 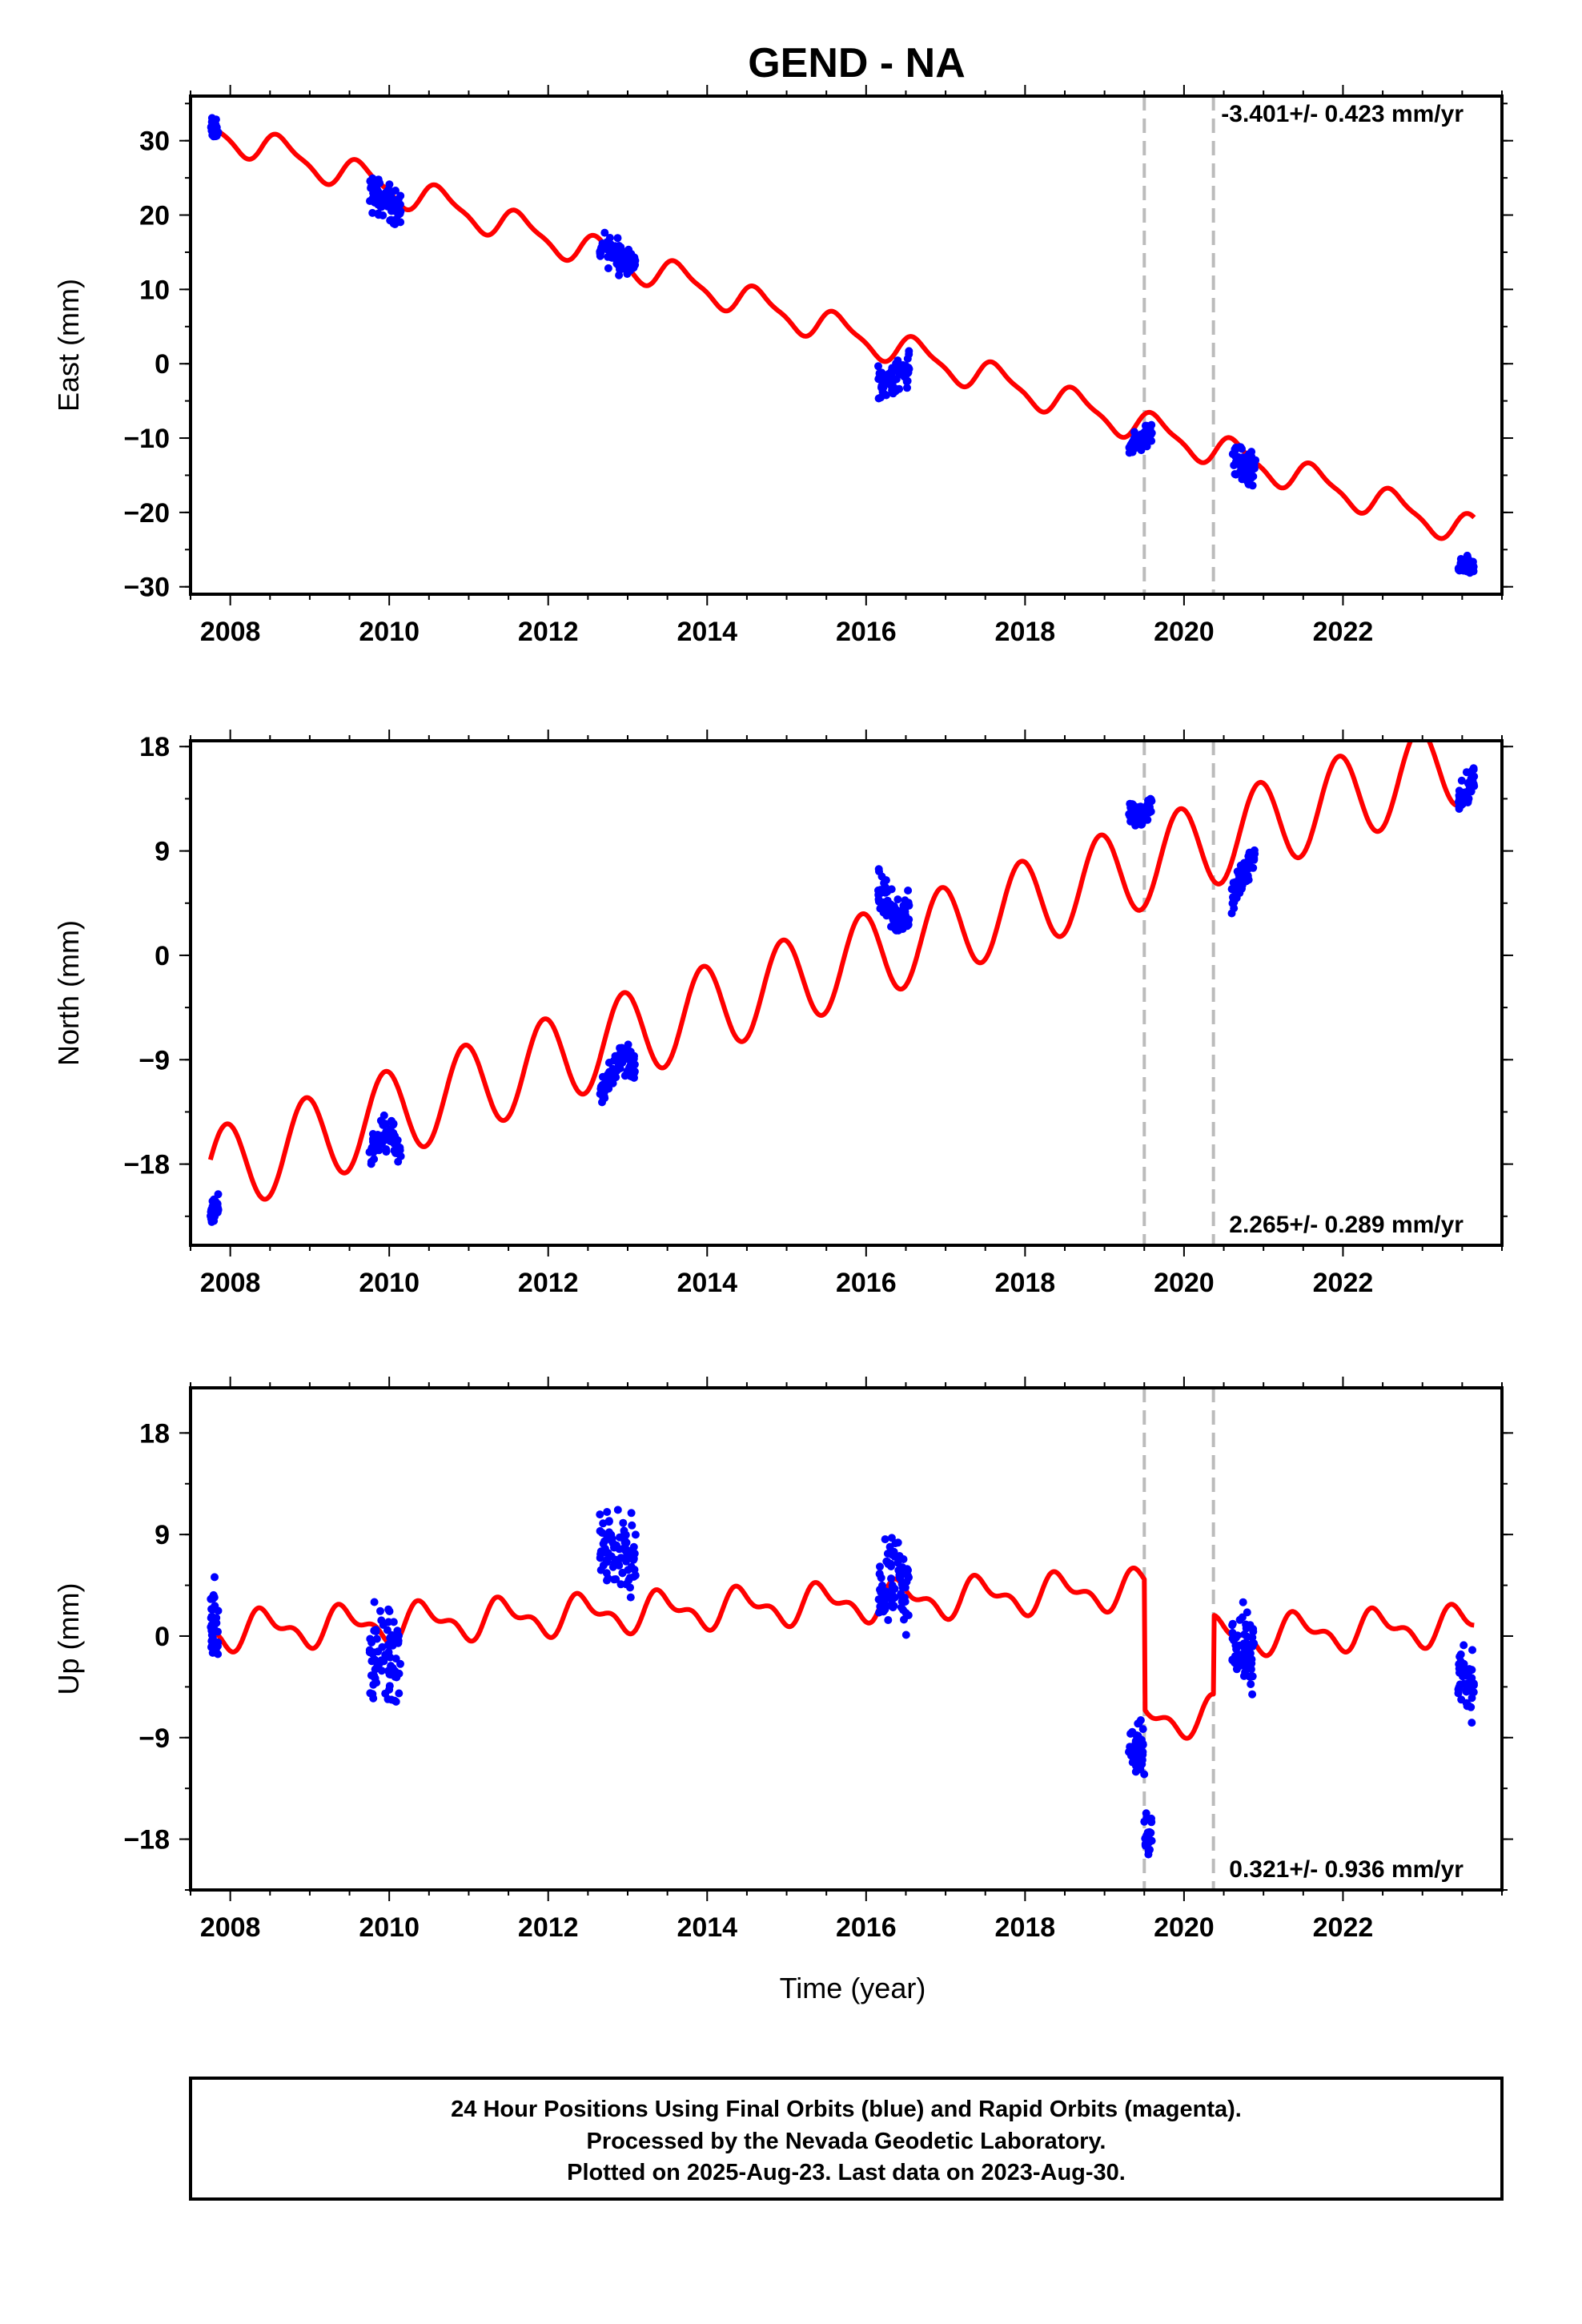 I want to click on y-tick-label: 30, so click(x=154, y=142).